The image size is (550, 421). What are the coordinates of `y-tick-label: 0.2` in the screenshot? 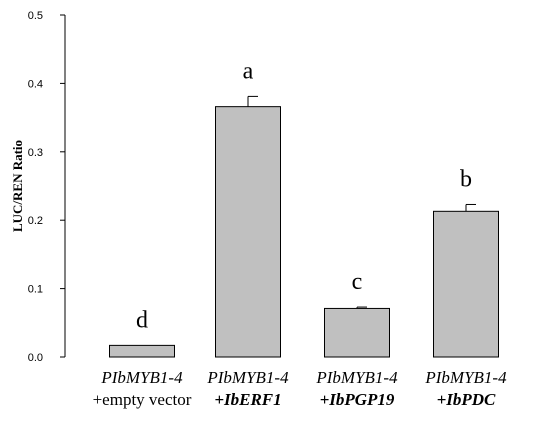 It's located at (35, 221).